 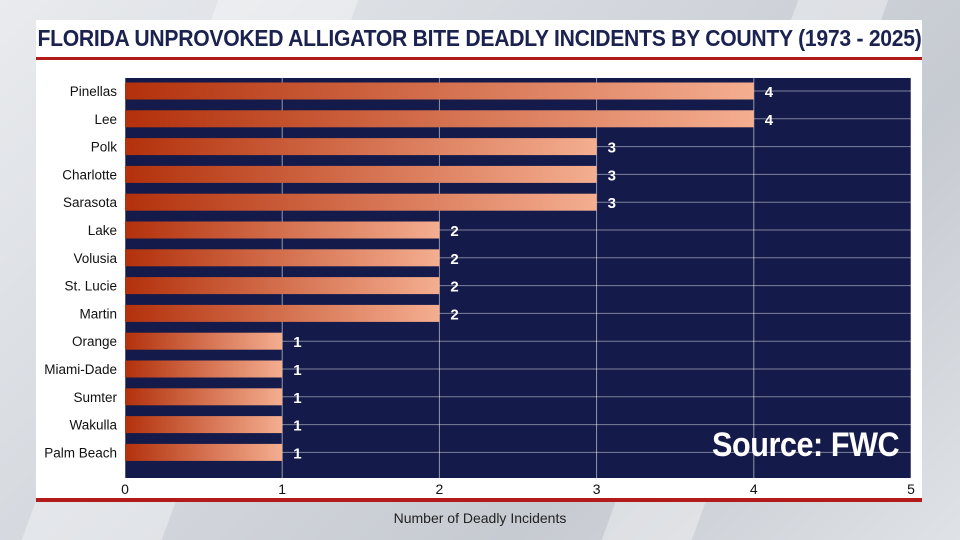 I want to click on category-label: Lake, so click(x=102, y=230).